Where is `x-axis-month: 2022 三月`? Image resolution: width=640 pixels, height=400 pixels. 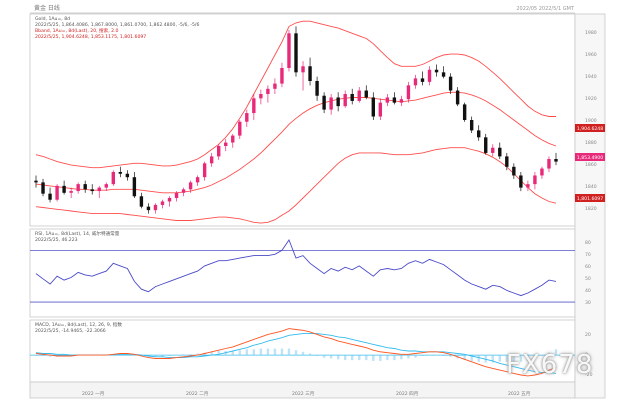 x-axis-month: 2022 三月 is located at coordinates (303, 394).